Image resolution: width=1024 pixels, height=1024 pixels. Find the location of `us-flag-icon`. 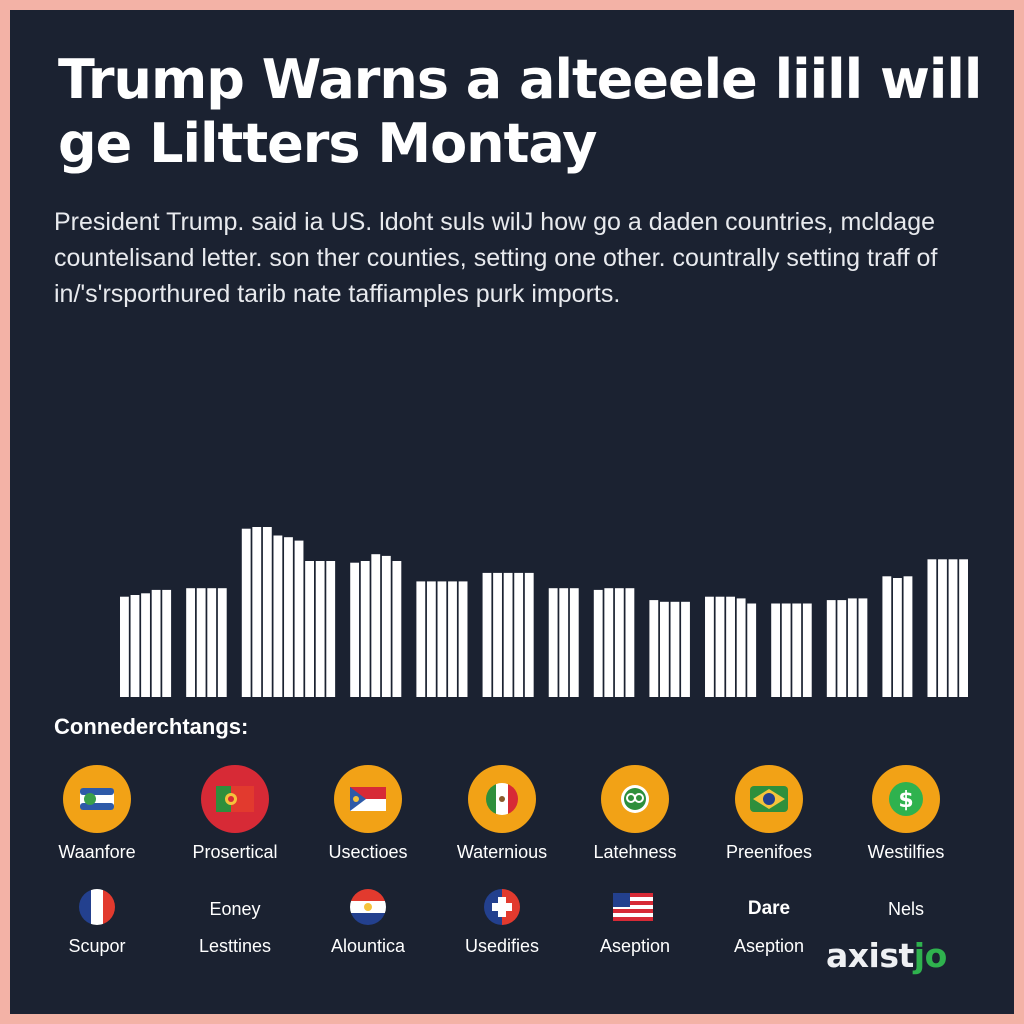

us-flag-icon is located at coordinates (633, 907).